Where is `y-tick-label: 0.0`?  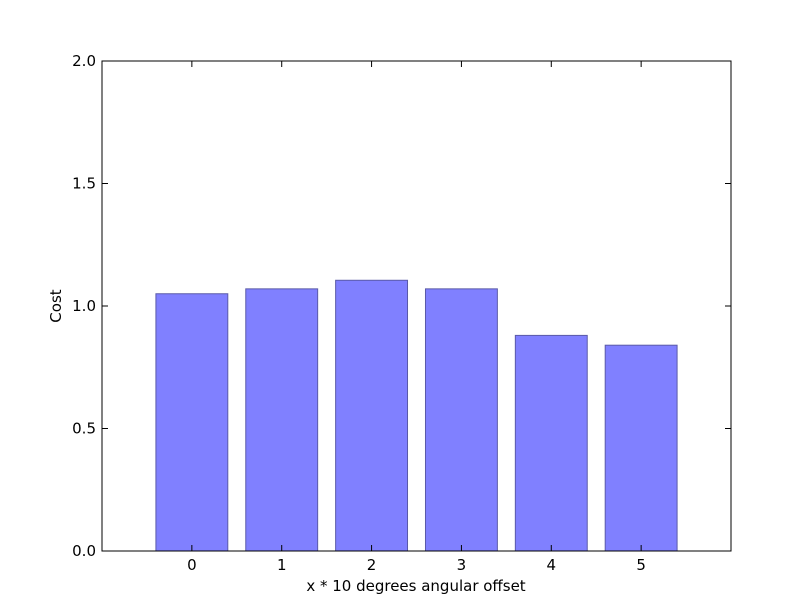
y-tick-label: 0.0 is located at coordinates (84, 551).